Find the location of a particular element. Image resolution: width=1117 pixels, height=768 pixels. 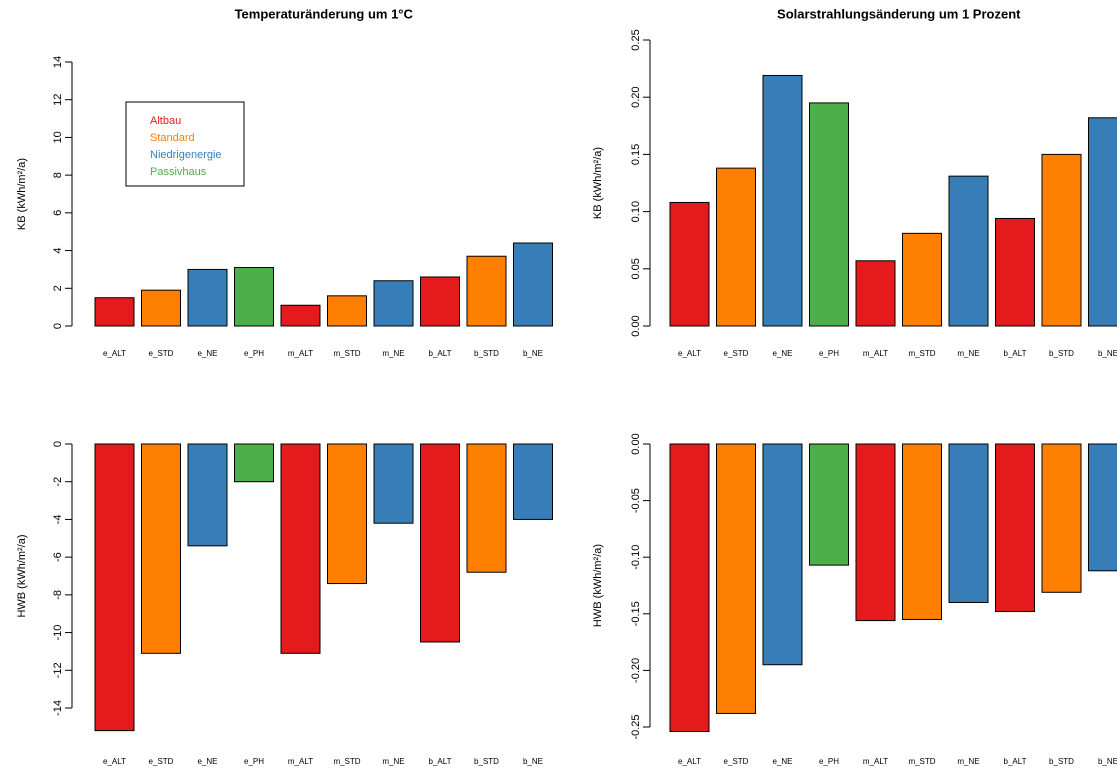

chart-title: Temperaturänderung um 1°C is located at coordinates (324, 13).